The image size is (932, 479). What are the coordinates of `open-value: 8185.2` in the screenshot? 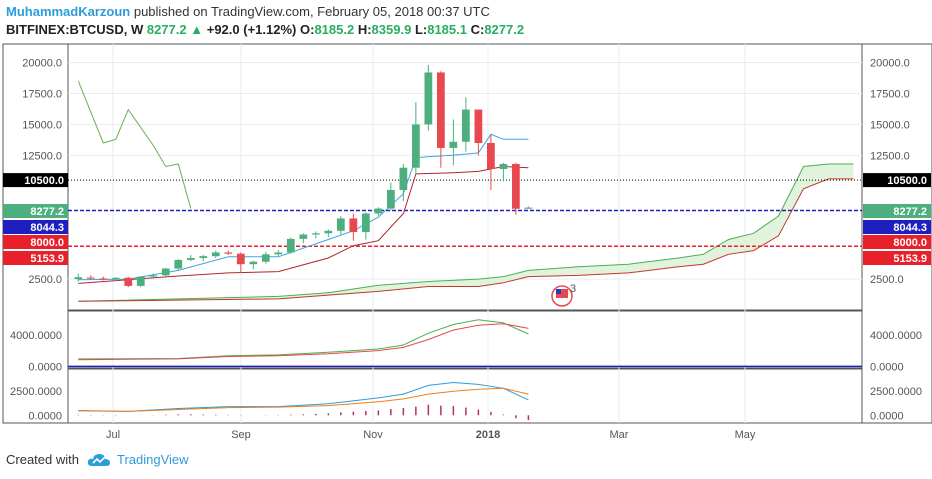 It's located at (334, 29).